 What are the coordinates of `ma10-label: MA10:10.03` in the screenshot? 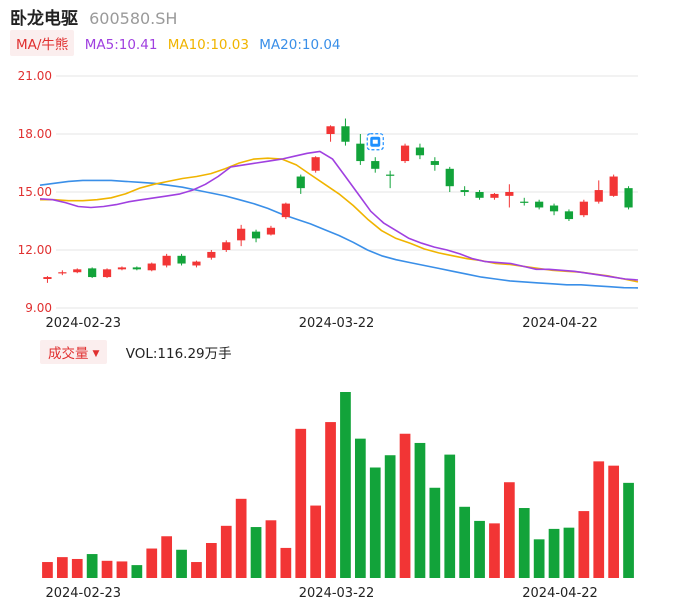 It's located at (208, 45).